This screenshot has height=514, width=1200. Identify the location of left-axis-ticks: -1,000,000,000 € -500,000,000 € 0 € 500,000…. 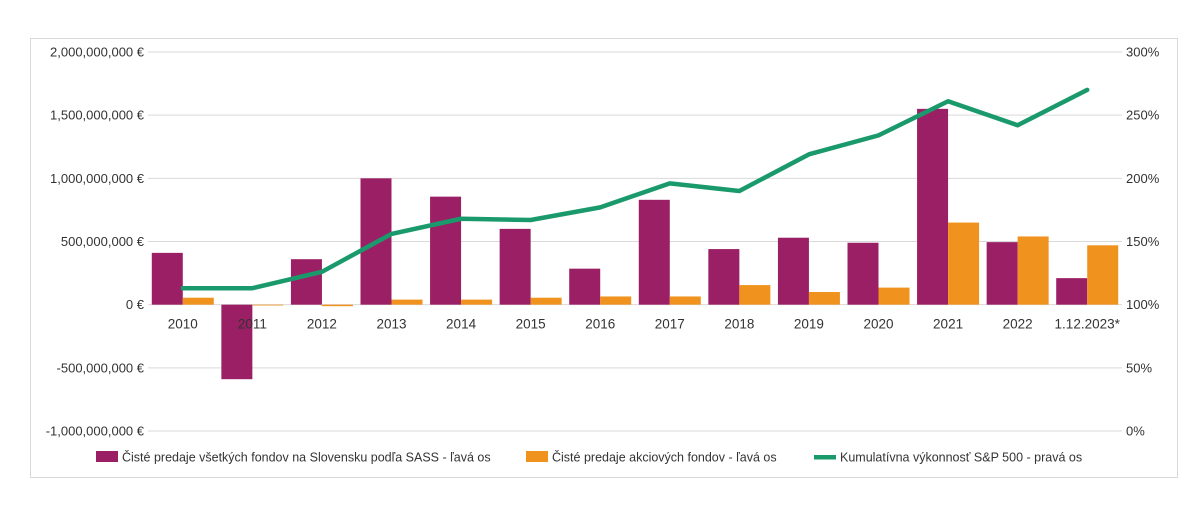
(95, 242).